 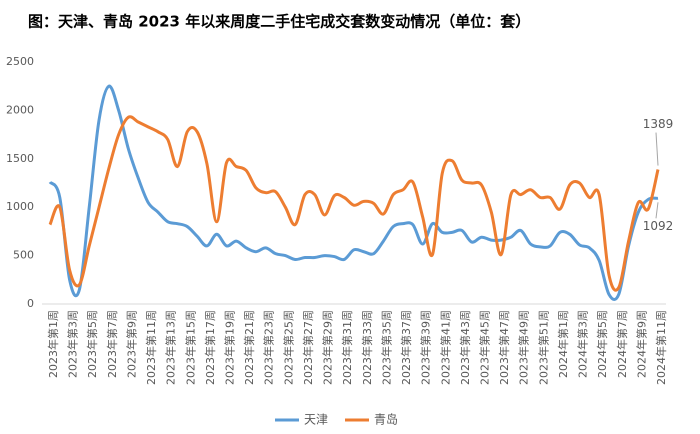 What do you see at coordinates (73, 344) in the screenshot?
I see `x-tick-label: 2023年第3周` at bounding box center [73, 344].